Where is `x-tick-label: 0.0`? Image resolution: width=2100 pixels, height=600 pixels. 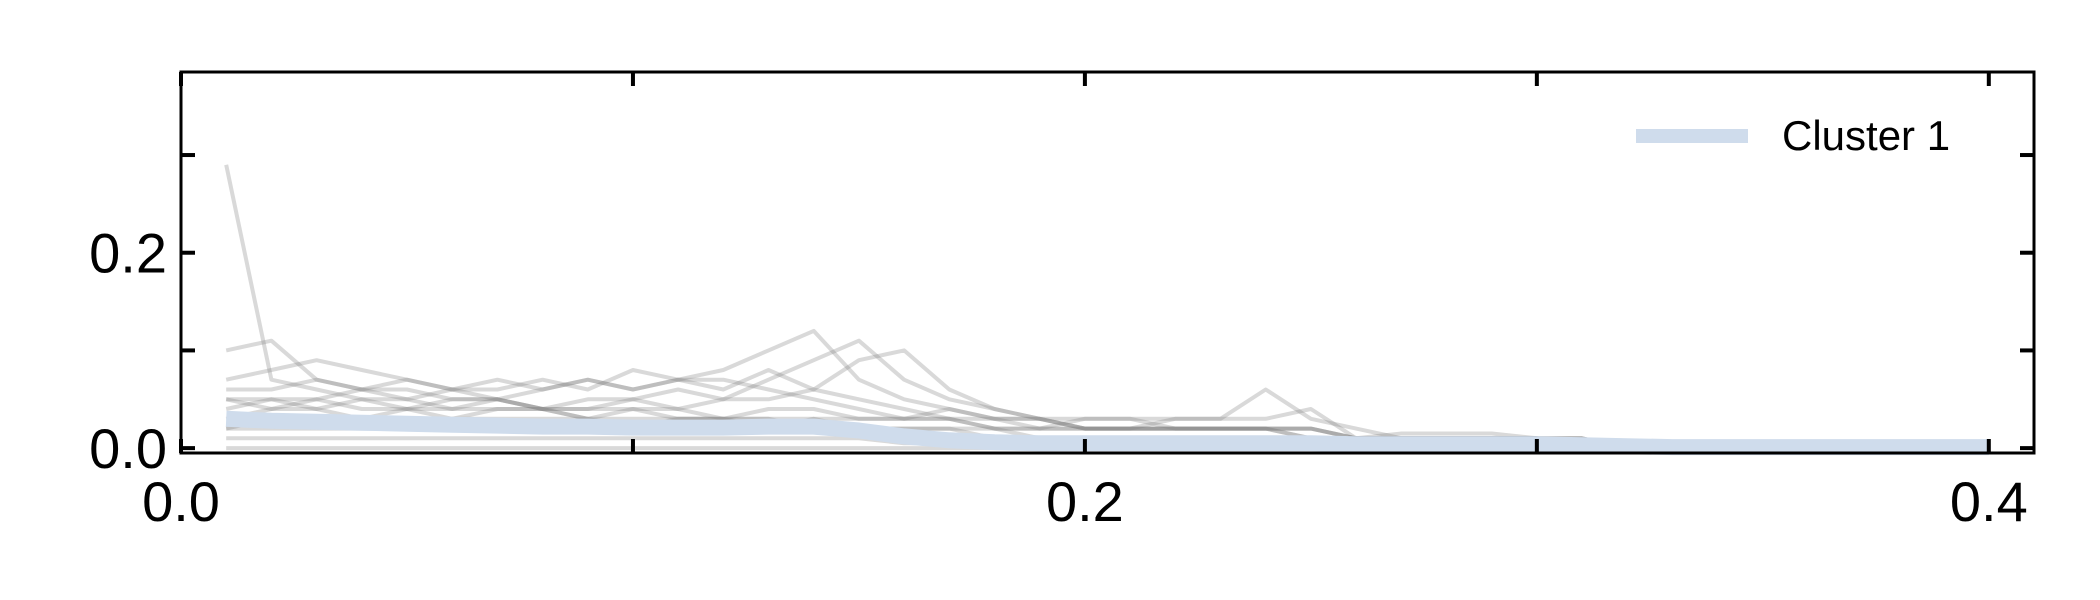 x-tick-label: 0.0 is located at coordinates (181, 501).